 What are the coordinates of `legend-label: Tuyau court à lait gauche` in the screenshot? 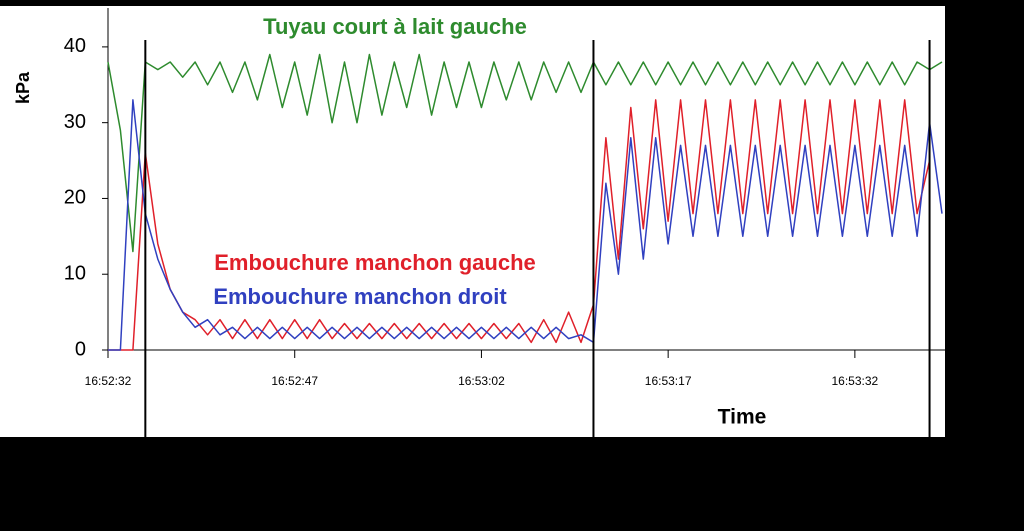 It's located at (395, 26).